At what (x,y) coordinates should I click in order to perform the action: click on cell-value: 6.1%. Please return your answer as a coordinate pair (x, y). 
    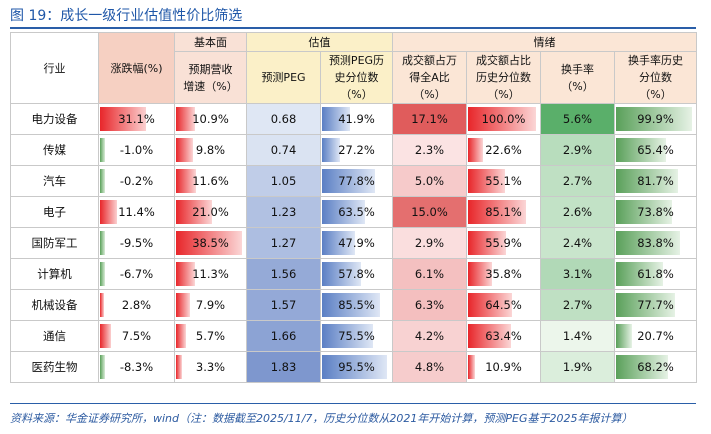
    Looking at the image, I should click on (429, 274).